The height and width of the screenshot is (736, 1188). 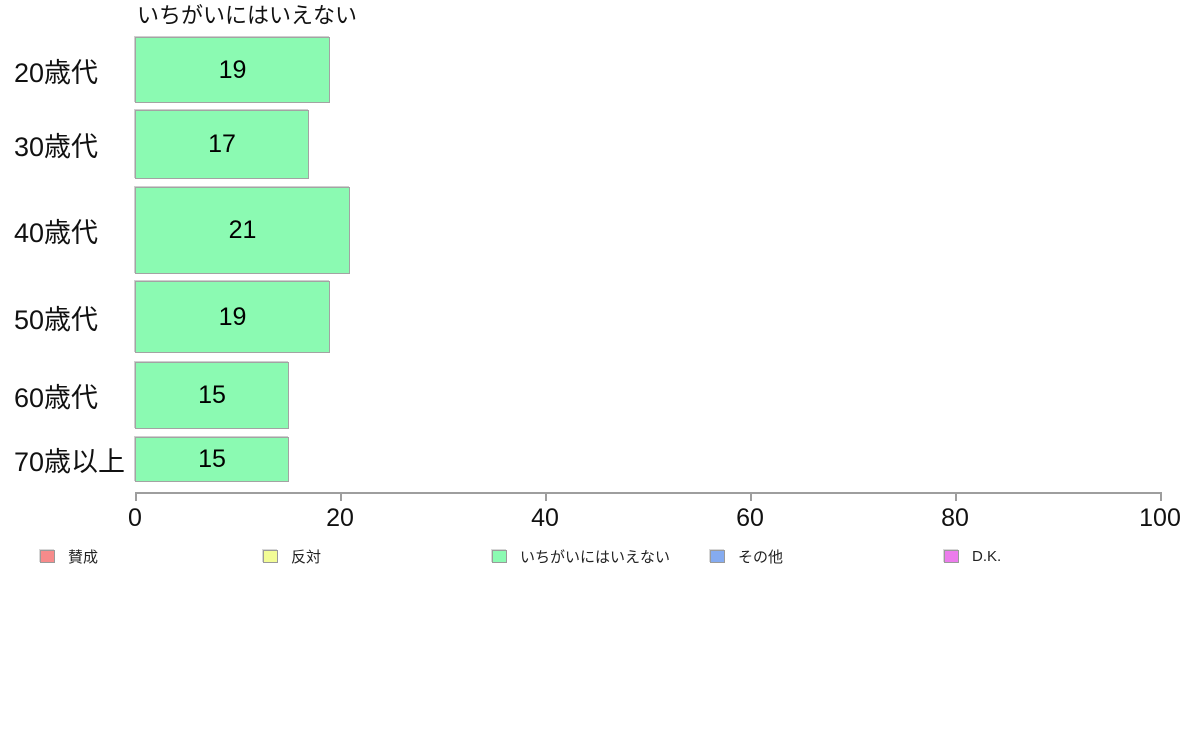 I want to click on category-label: 70歳以上, so click(x=70, y=462).